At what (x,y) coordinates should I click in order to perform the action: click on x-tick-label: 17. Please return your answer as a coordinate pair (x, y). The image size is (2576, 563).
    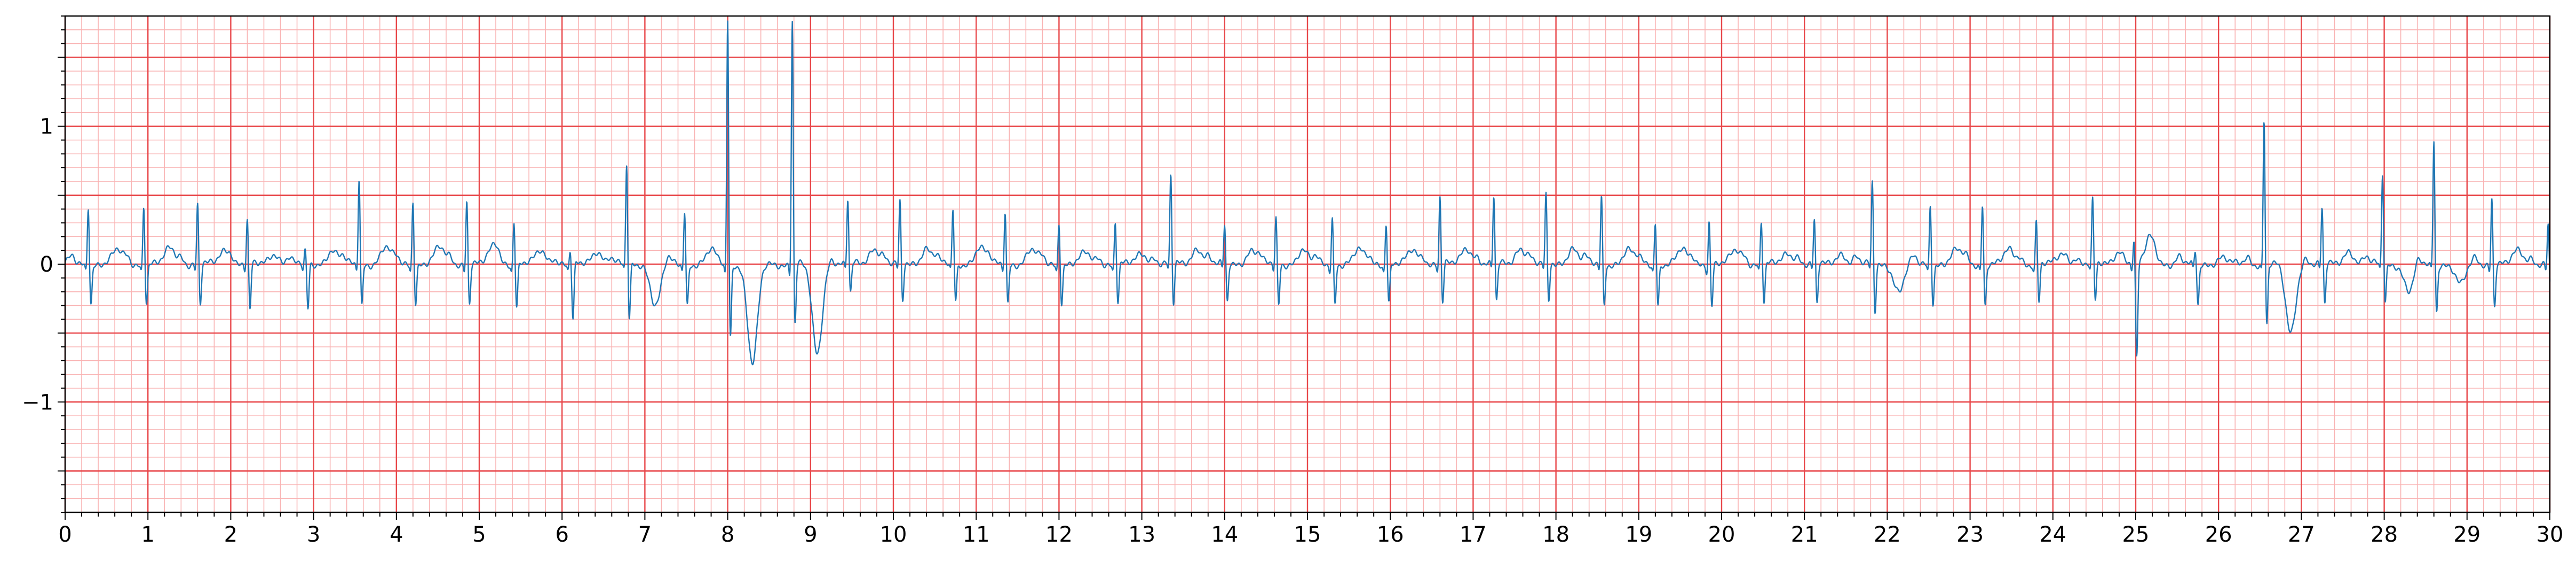
    Looking at the image, I should click on (1473, 534).